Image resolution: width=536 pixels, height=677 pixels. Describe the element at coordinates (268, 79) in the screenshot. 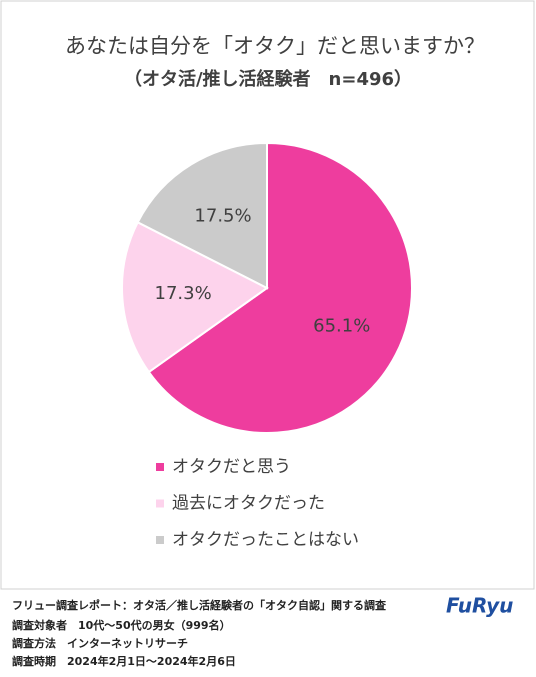

I see `chart-subtitle: （オタ活/推し活経験者 n=496）` at that location.